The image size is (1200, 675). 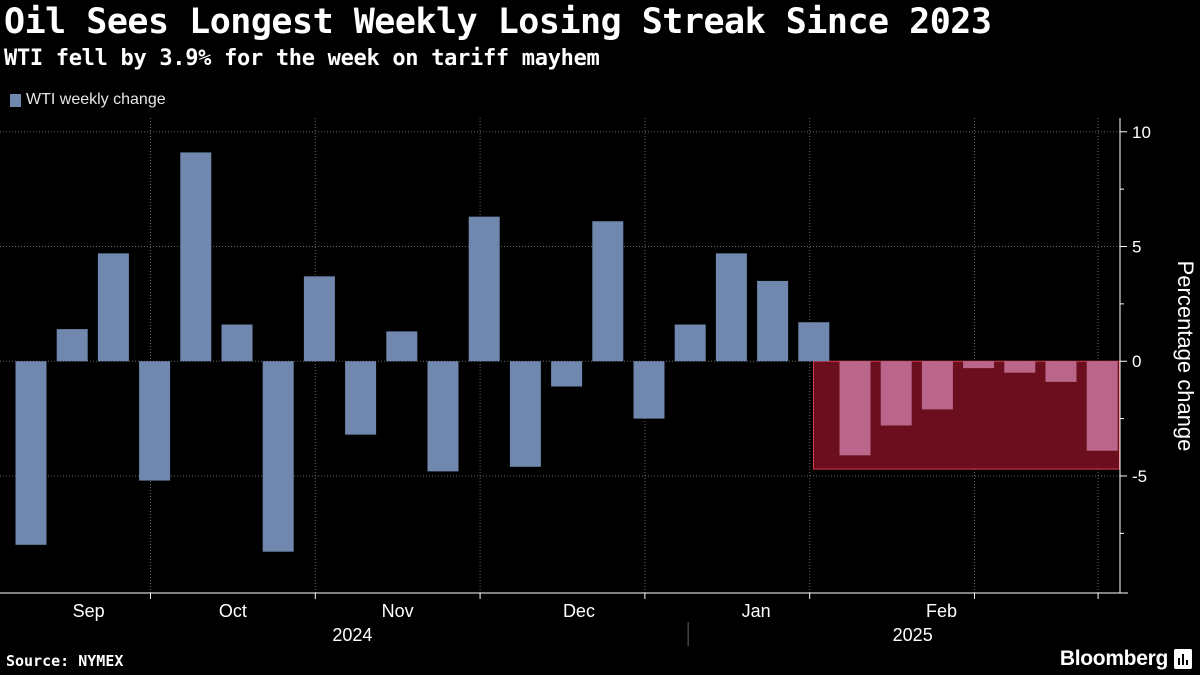 I want to click on brand: Bloomberg, so click(x=1126, y=659).